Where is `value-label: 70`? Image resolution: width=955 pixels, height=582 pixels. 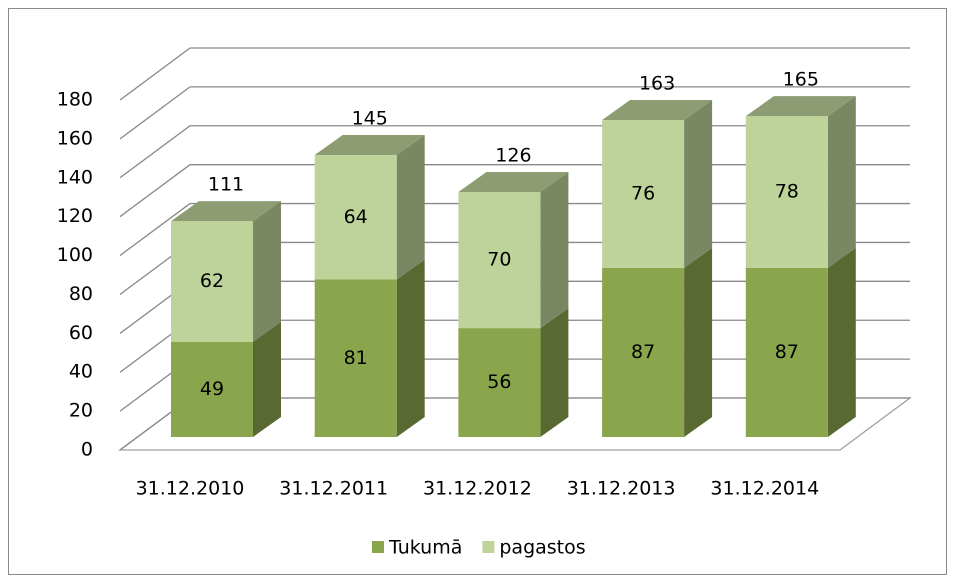
value-label: 70 is located at coordinates (499, 260).